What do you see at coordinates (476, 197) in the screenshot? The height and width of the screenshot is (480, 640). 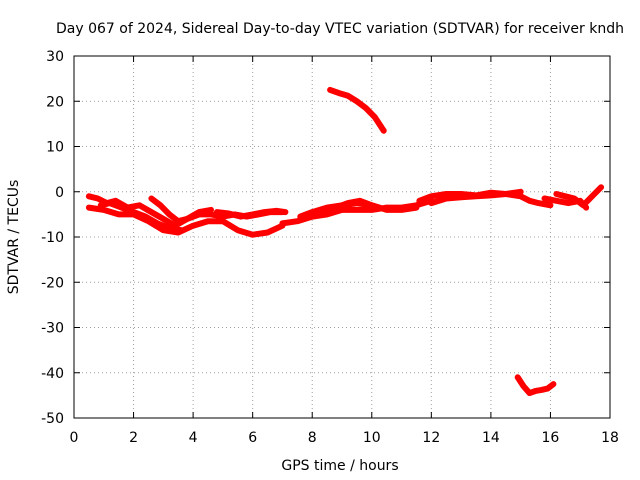 I see `series-track-12-15h-b` at bounding box center [476, 197].